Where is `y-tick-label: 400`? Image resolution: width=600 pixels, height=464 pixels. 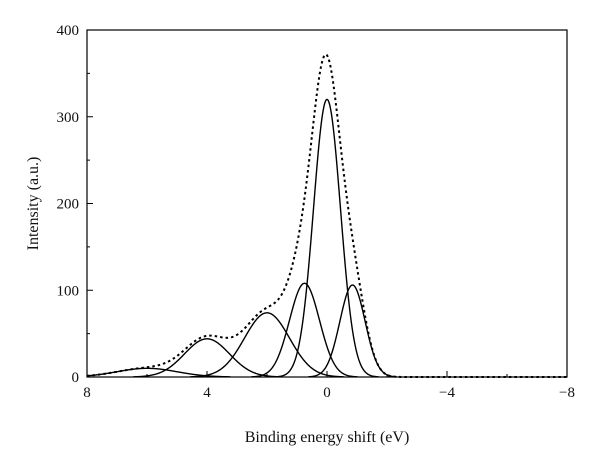 y-tick-label: 400 is located at coordinates (68, 31).